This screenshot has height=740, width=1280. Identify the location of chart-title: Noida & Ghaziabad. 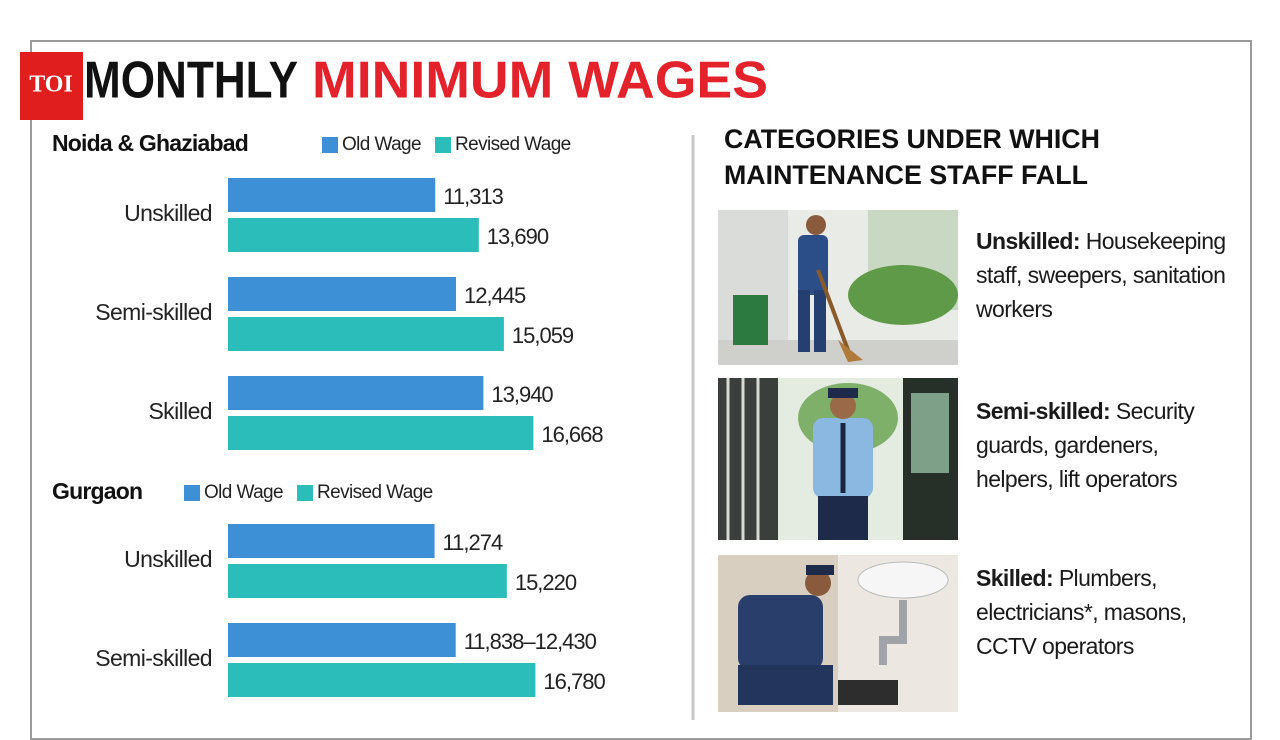
(150, 143).